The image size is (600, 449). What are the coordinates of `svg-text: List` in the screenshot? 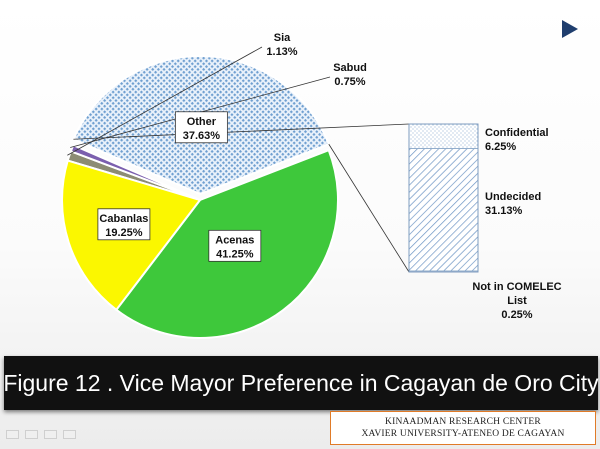 It's located at (517, 301).